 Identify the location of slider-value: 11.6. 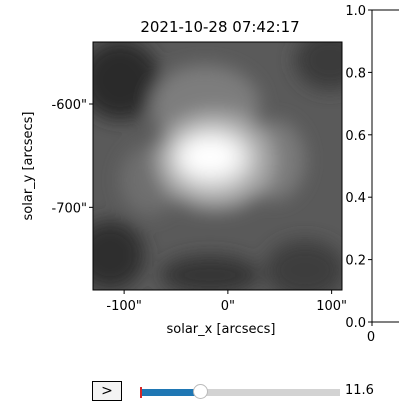
(359, 390).